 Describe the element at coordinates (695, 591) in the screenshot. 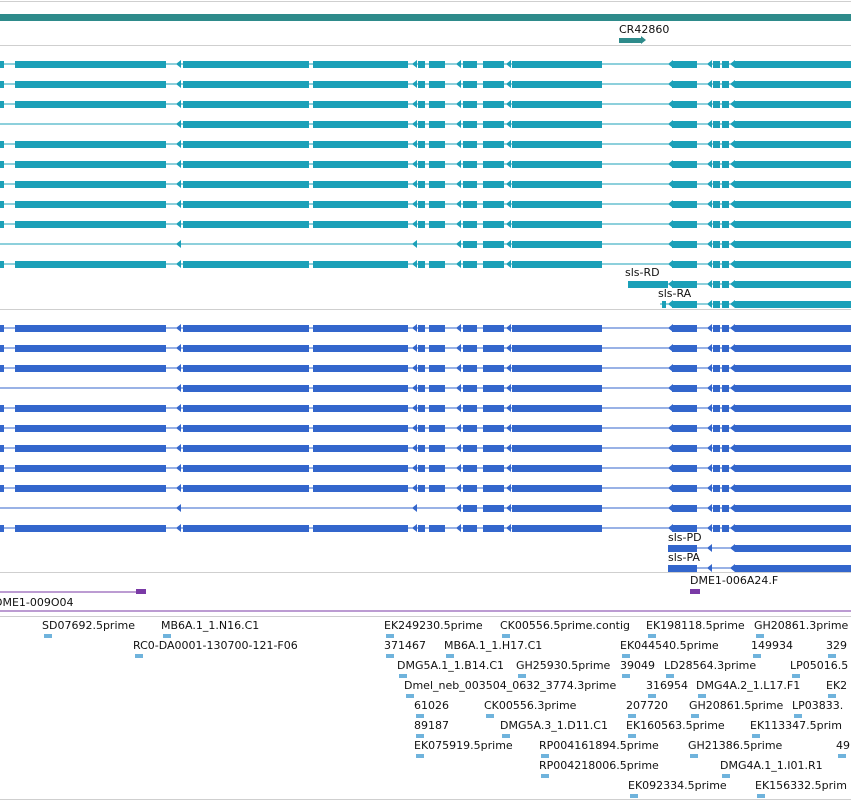

I see `cdna-match` at that location.